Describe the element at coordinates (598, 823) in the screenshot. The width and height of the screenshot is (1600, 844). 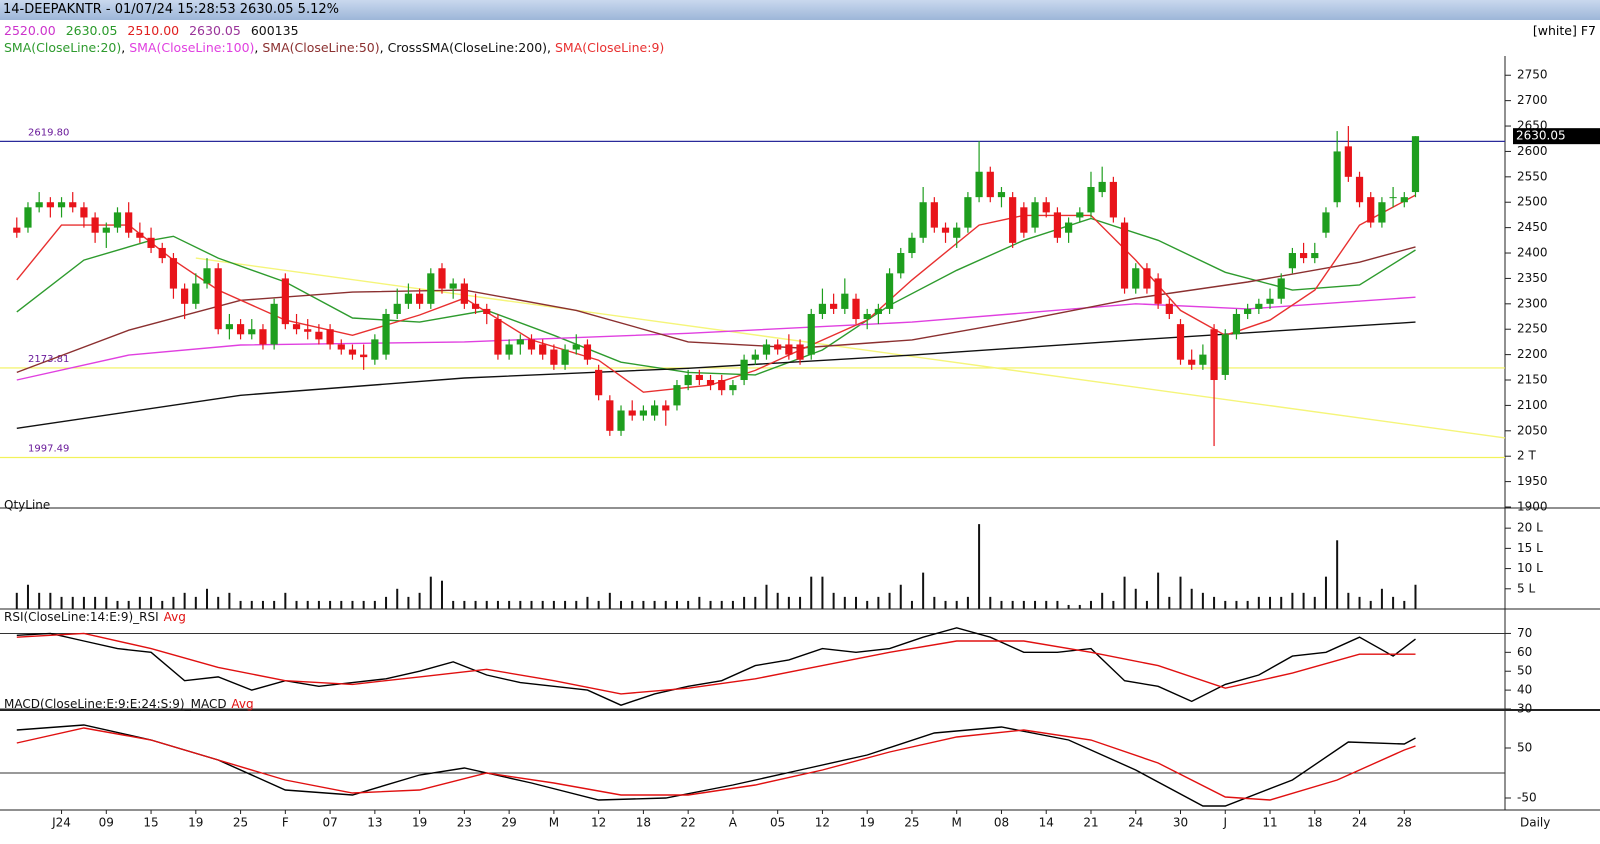
I see `x-tick-label: 12` at that location.